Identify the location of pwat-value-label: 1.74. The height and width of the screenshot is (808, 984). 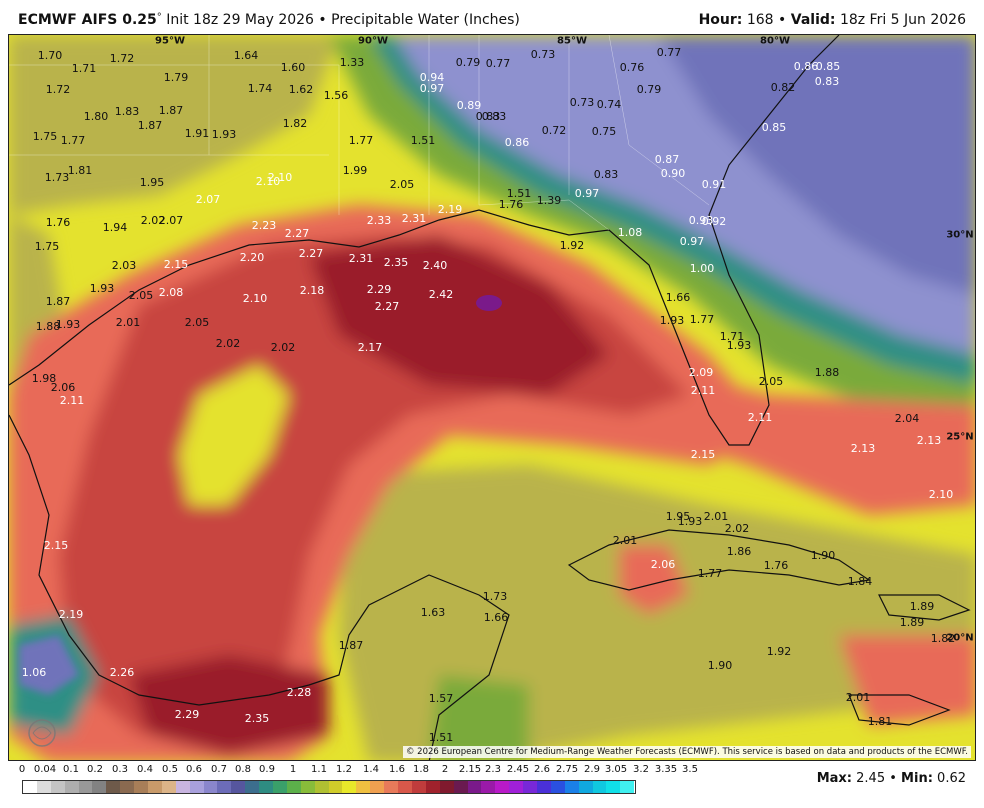
(260, 88).